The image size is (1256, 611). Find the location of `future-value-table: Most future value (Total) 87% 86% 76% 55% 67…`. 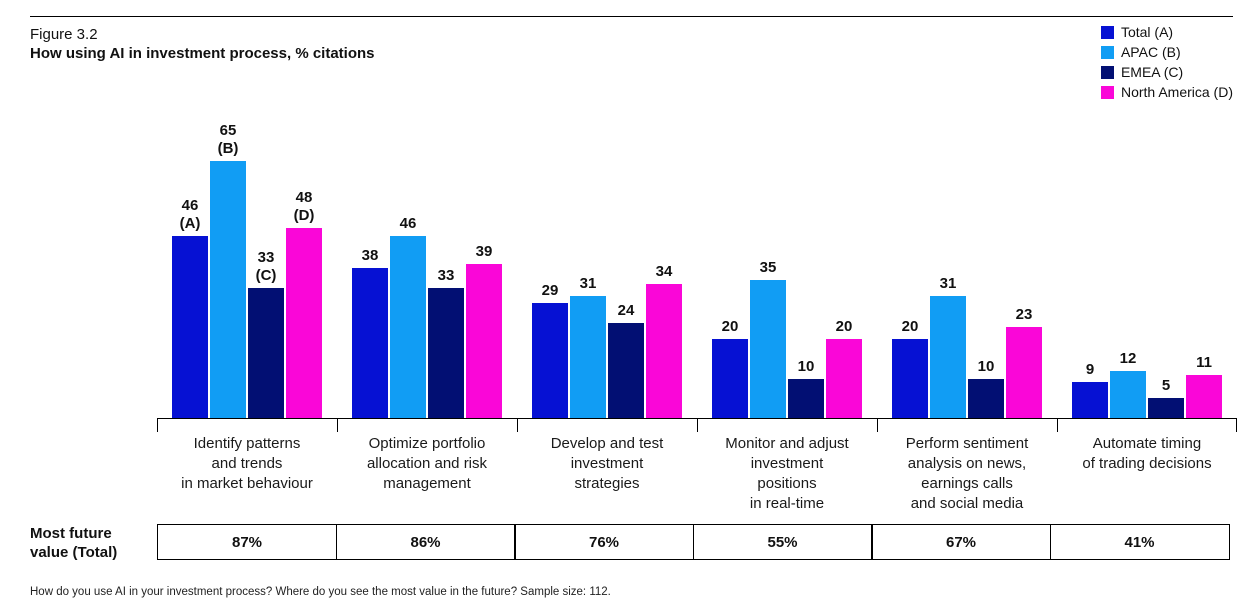

future-value-table: Most future value (Total) 87% 86% 76% 55% 67… is located at coordinates (630, 543).